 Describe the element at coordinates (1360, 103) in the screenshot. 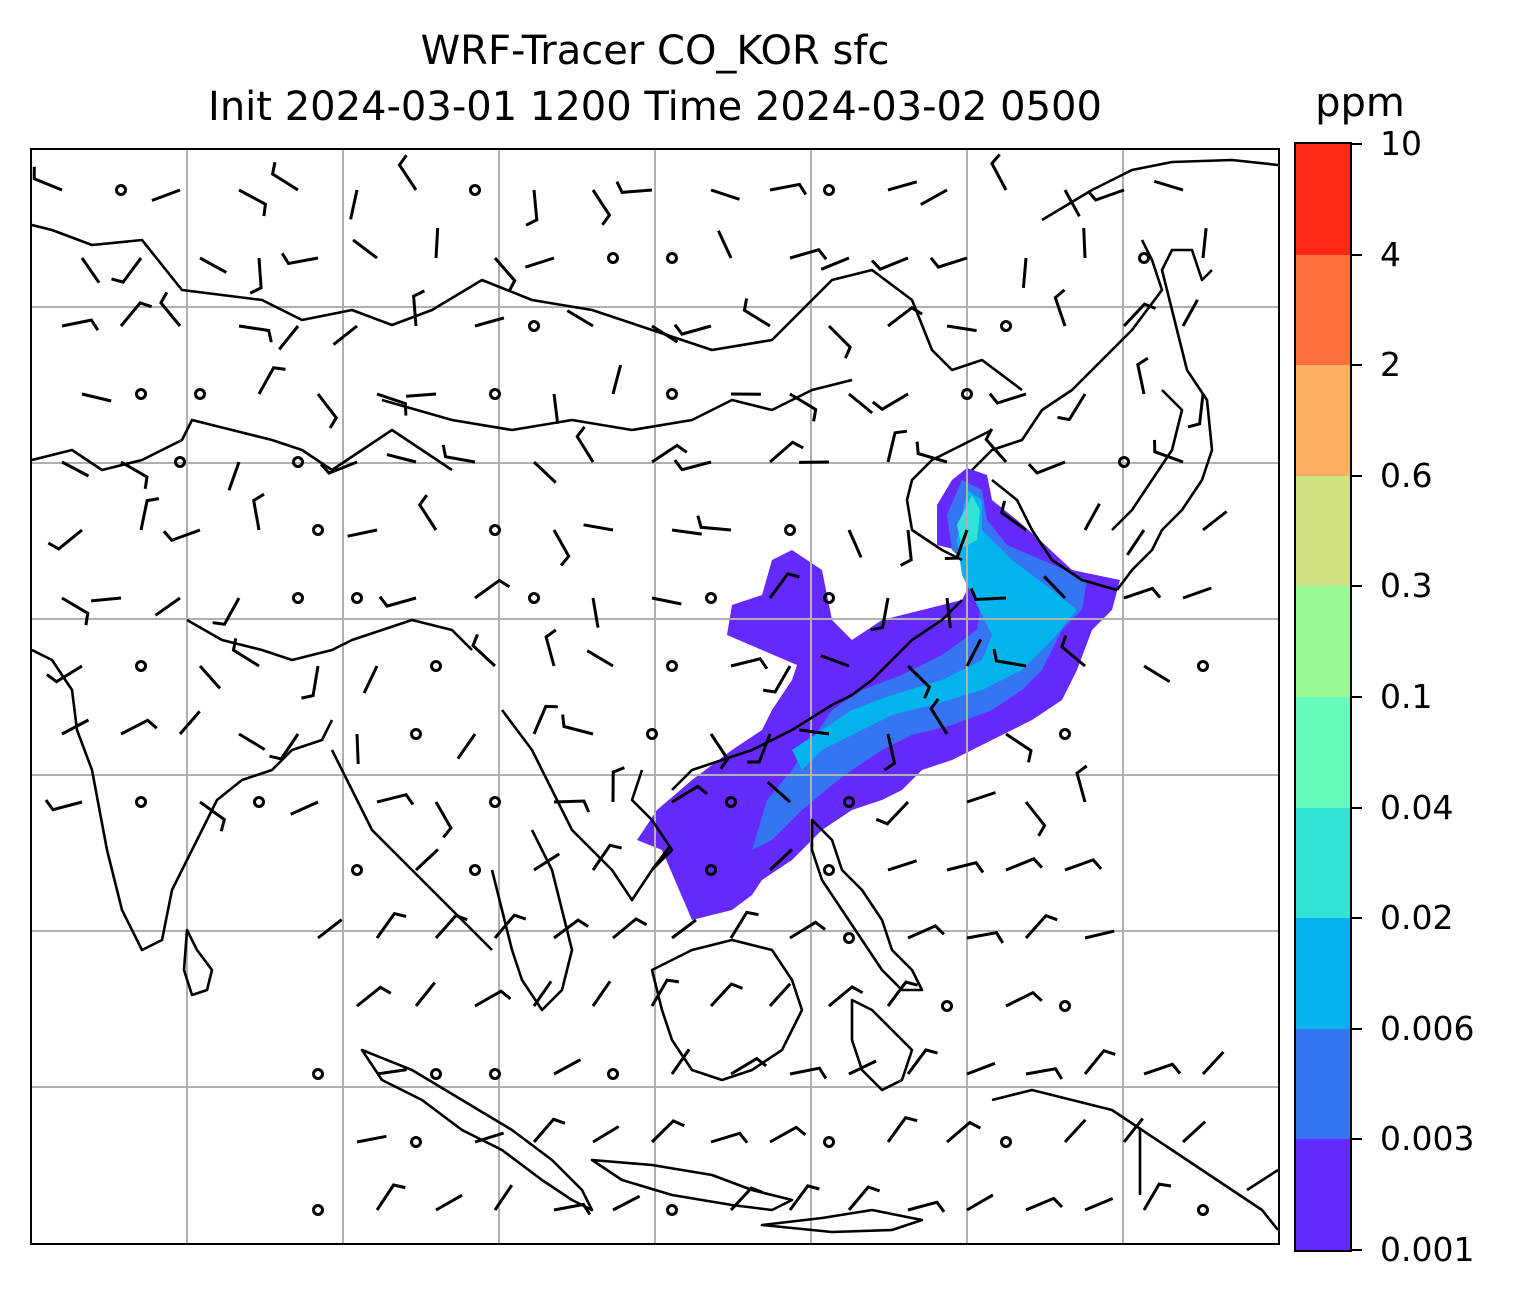

I see `colorbar-unit-label: ppm` at that location.